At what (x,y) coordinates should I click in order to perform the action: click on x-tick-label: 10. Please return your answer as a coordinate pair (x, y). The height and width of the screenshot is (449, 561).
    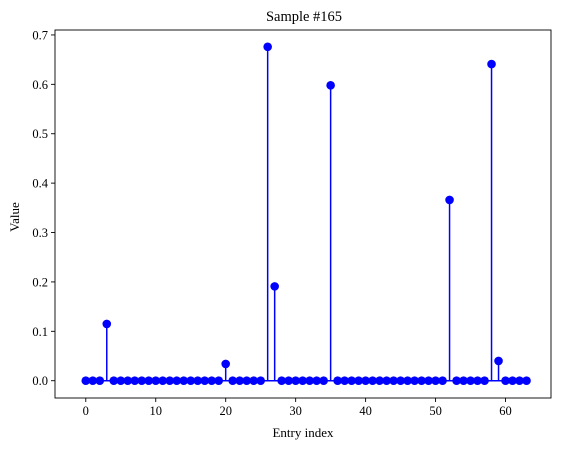
    Looking at the image, I should click on (155, 411).